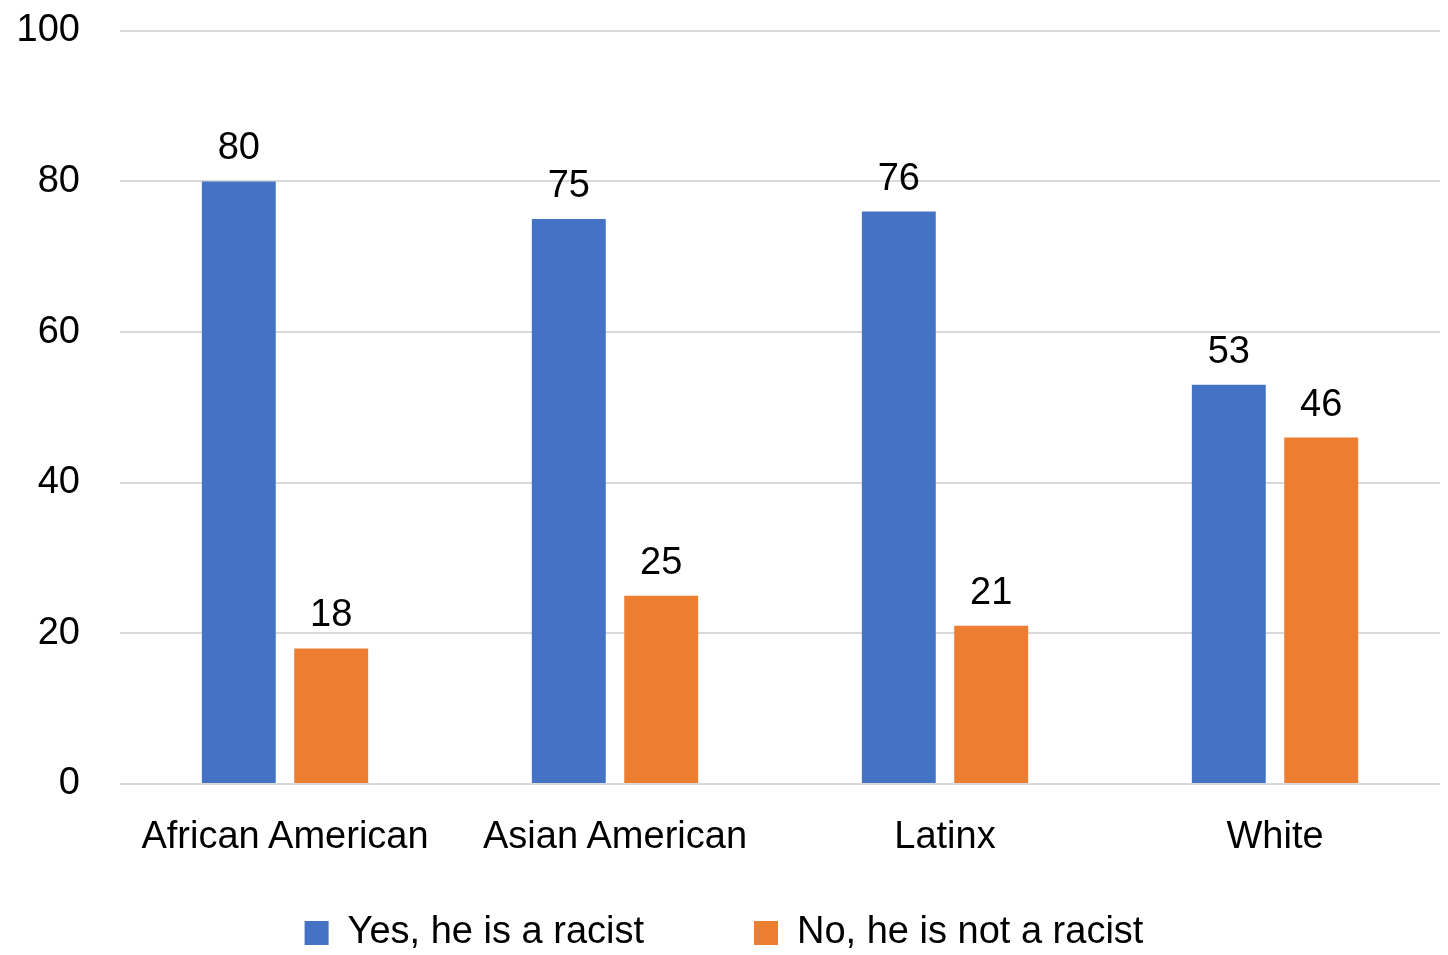  Describe the element at coordinates (58, 329) in the screenshot. I see `y-tick-label: 60` at that location.